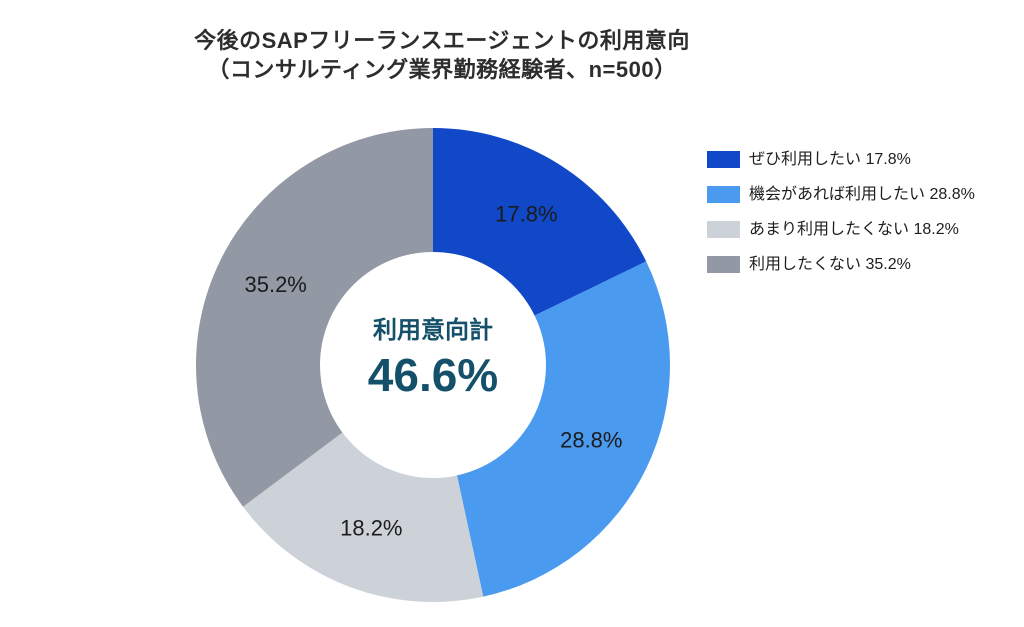 Image resolution: width=1024 pixels, height=627 pixels. Describe the element at coordinates (442, 69) in the screenshot. I see `chart-title-line2: （コンサルティング業界勤務経験者、n=500）` at that location.